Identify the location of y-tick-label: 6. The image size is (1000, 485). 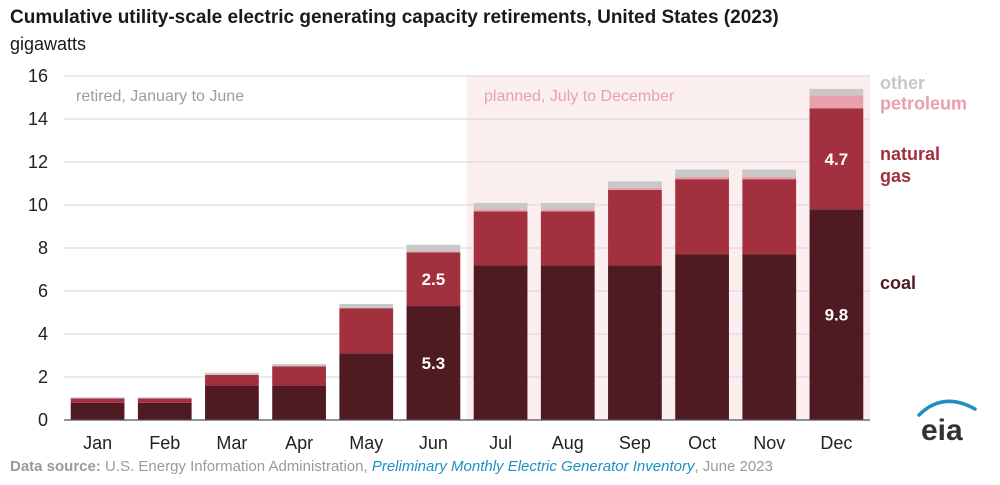
(43, 291).